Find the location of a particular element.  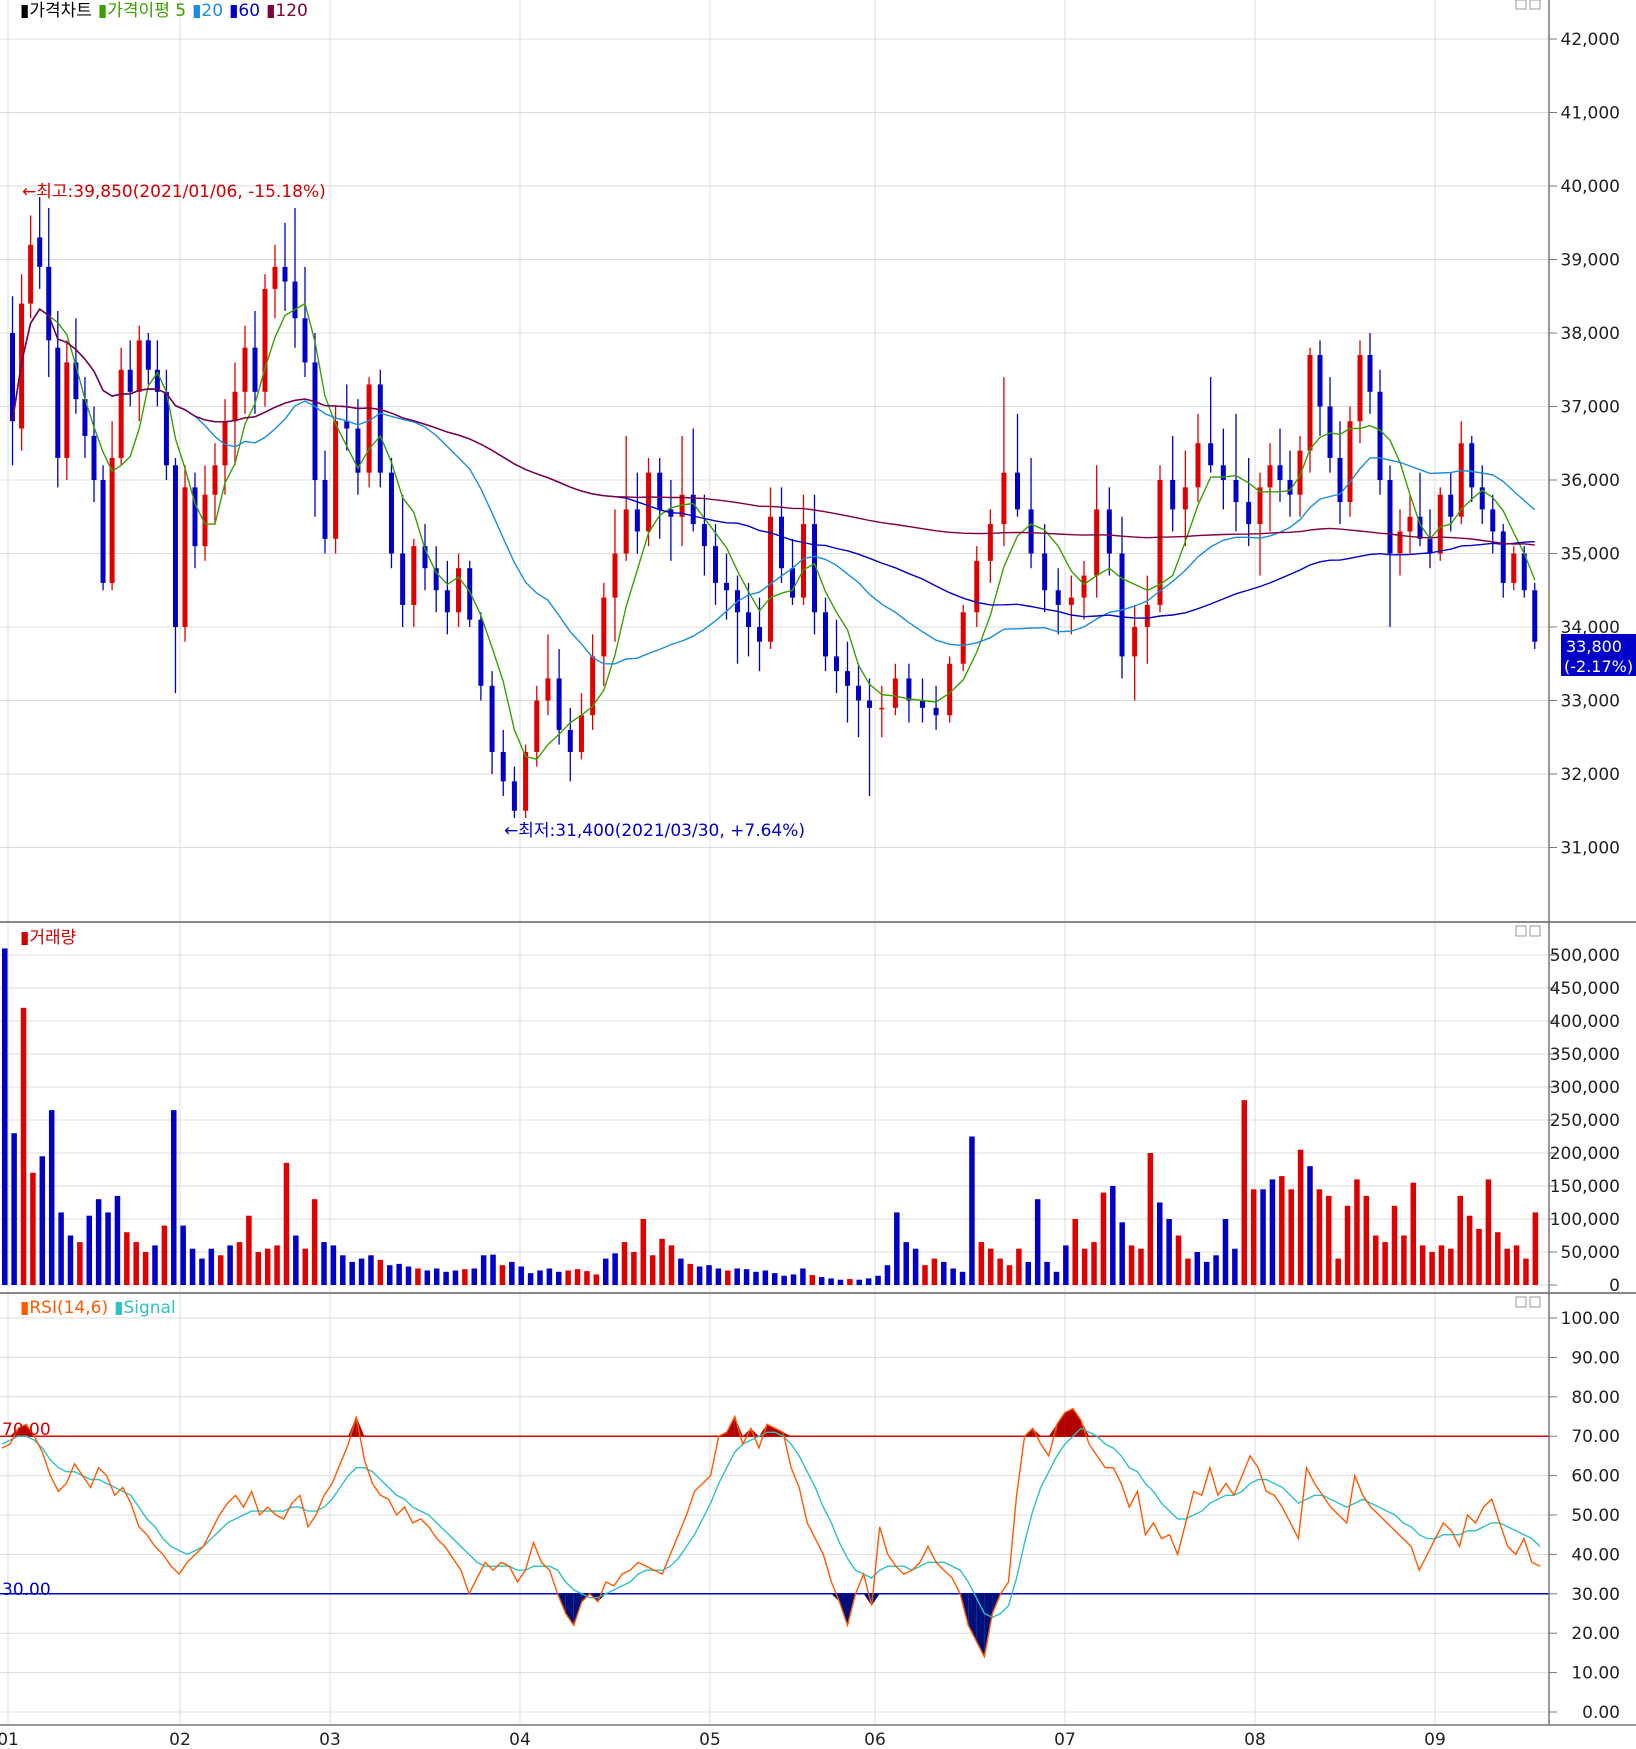

x-tick-label: 08 is located at coordinates (1255, 1739).